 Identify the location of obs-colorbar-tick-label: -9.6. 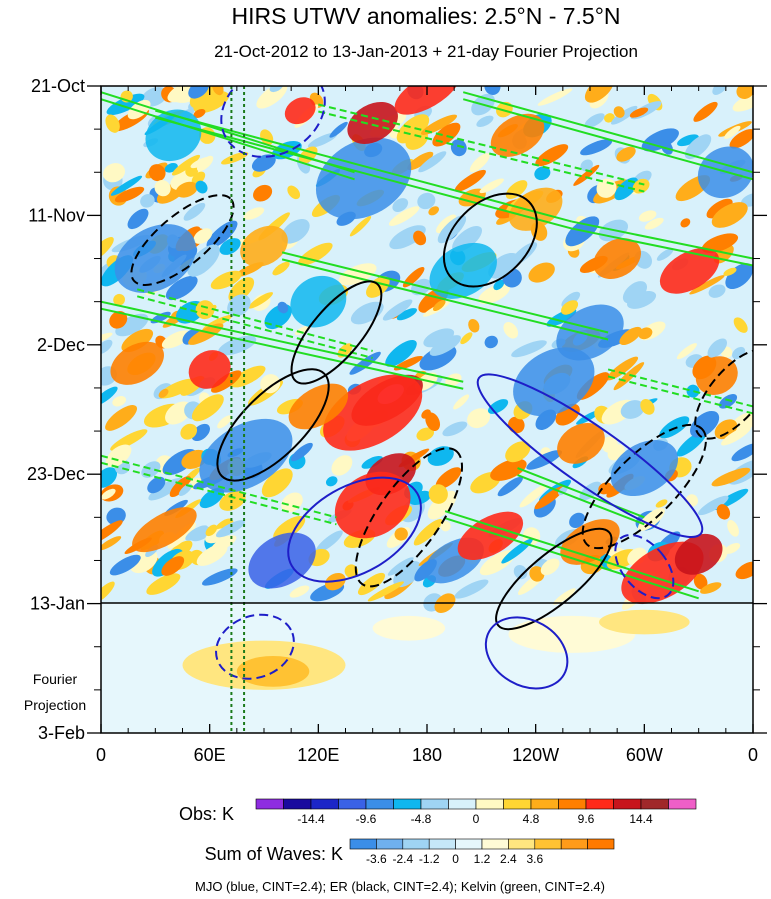
(366, 819).